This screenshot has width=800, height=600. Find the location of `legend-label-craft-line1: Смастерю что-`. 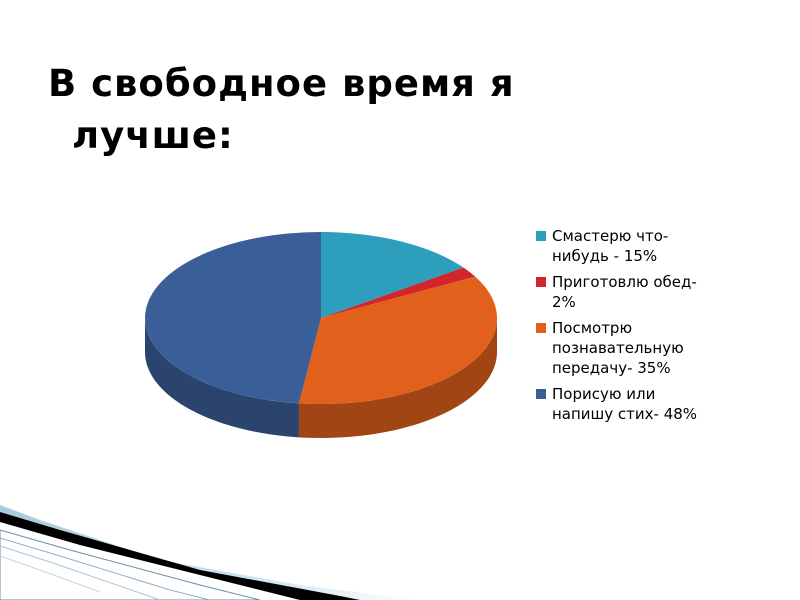

legend-label-craft-line1: Смастерю что- is located at coordinates (610, 236).